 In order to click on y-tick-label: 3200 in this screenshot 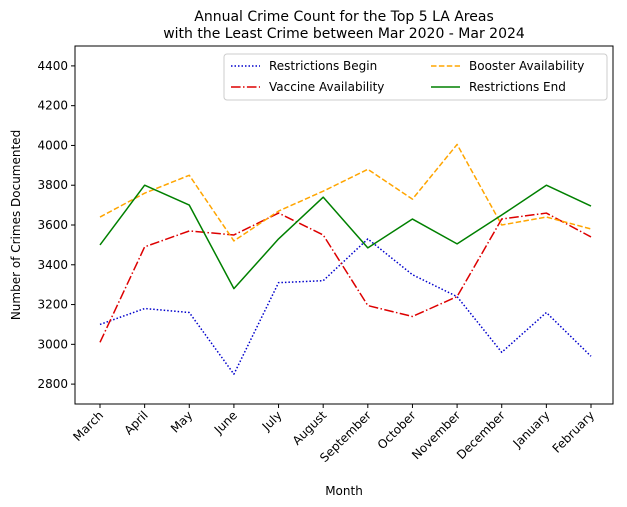, I will do `click(52, 305)`.